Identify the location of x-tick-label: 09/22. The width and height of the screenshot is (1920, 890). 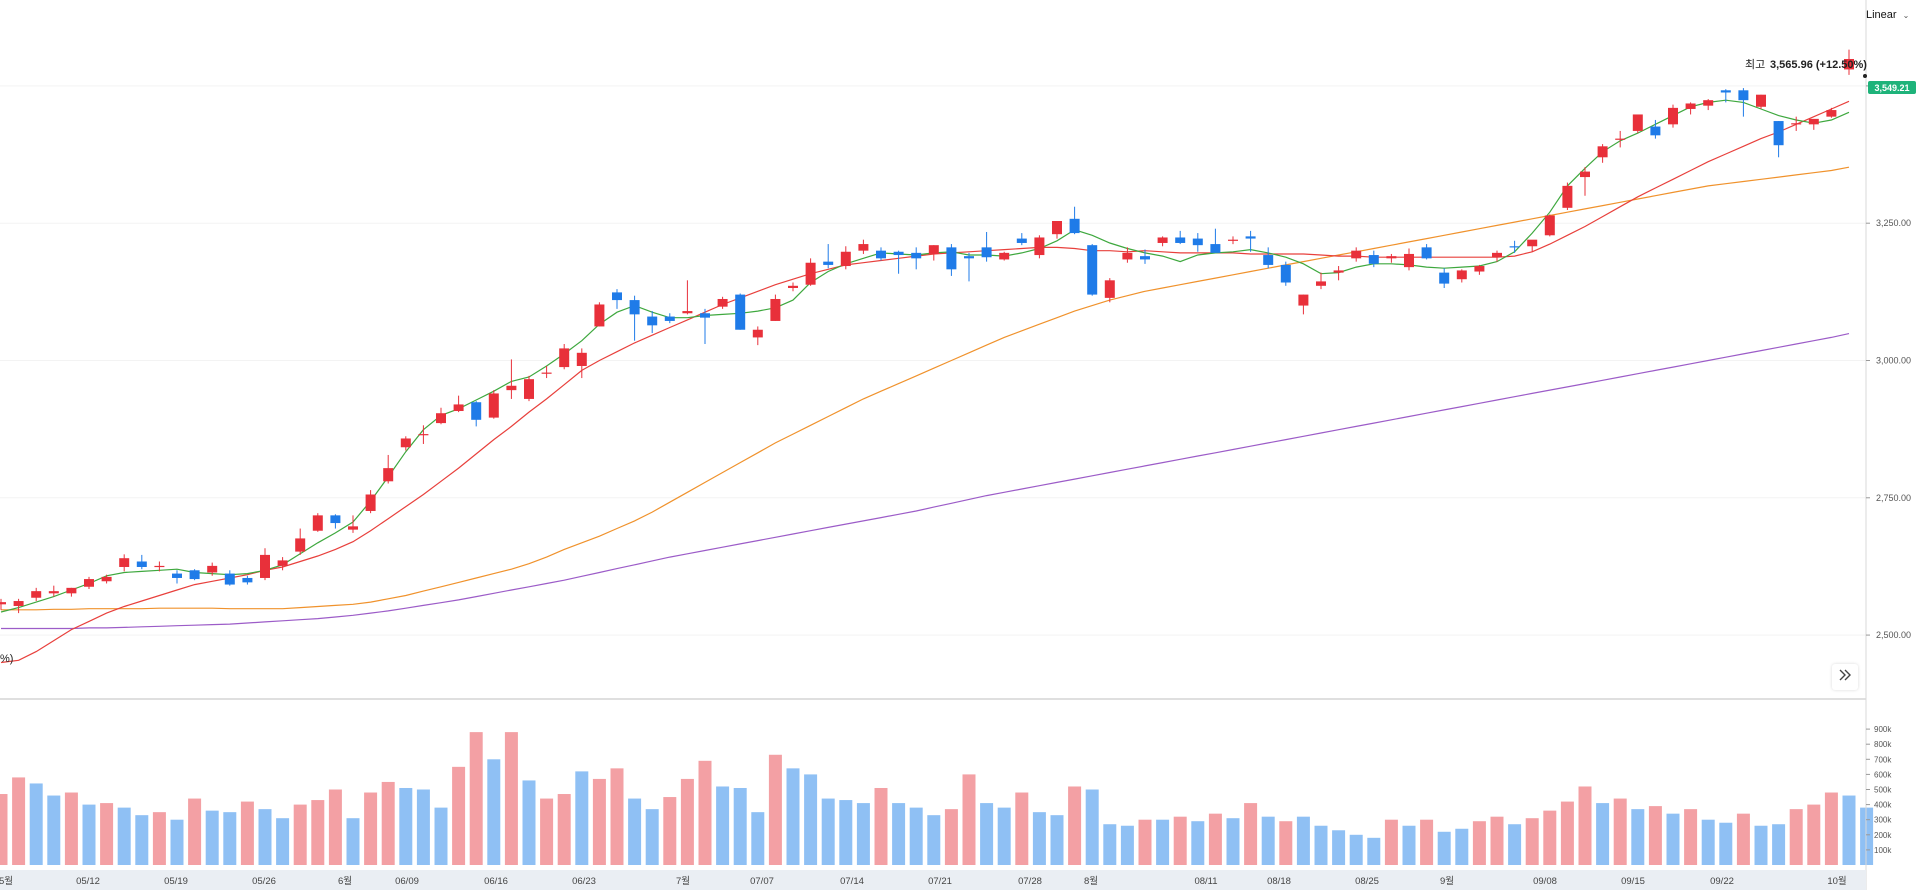
(1722, 881).